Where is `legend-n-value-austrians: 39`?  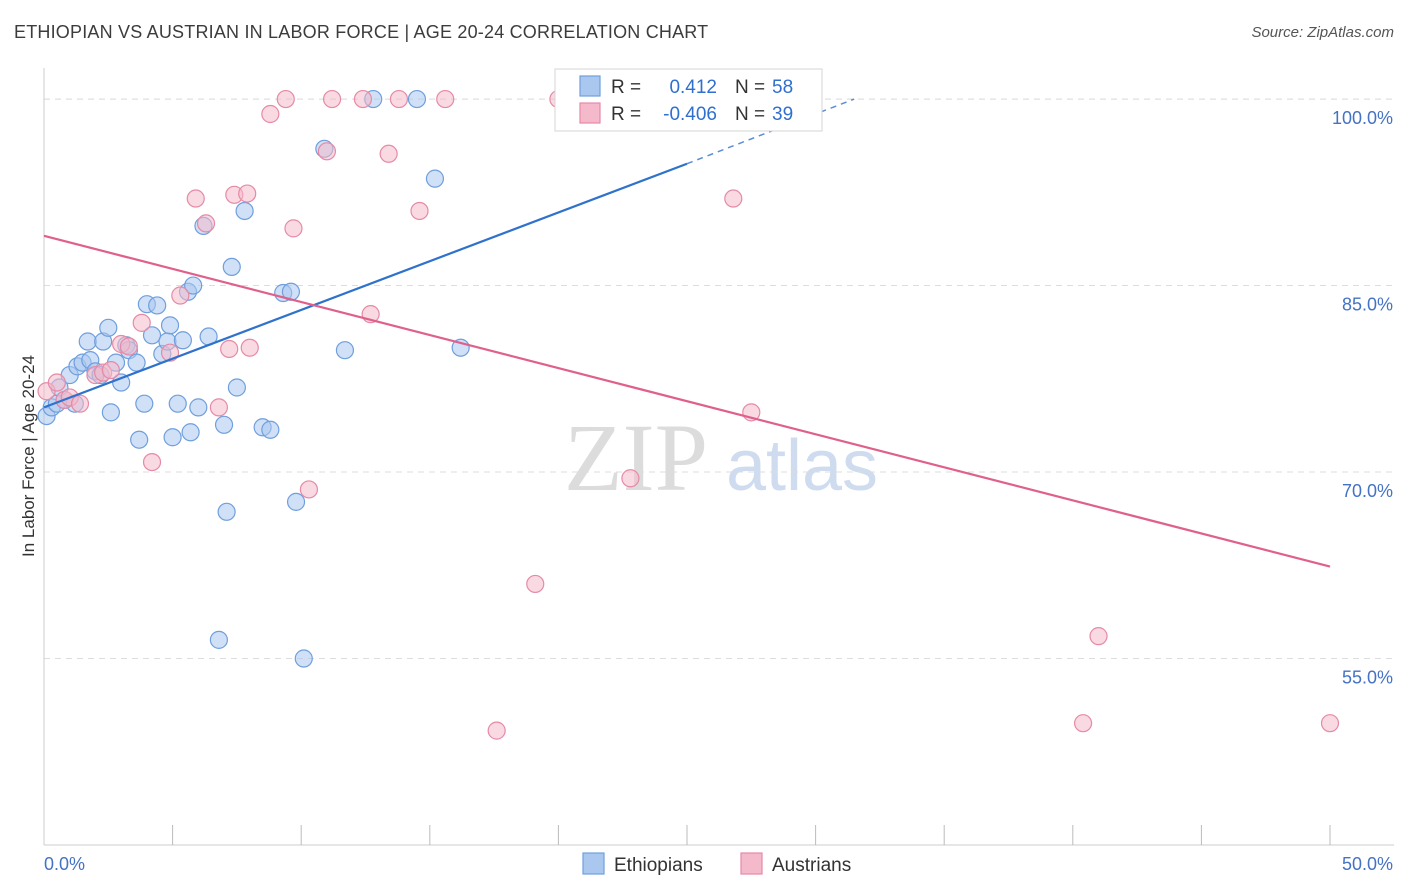
legend-n-value-austrians: 39 is located at coordinates (782, 114).